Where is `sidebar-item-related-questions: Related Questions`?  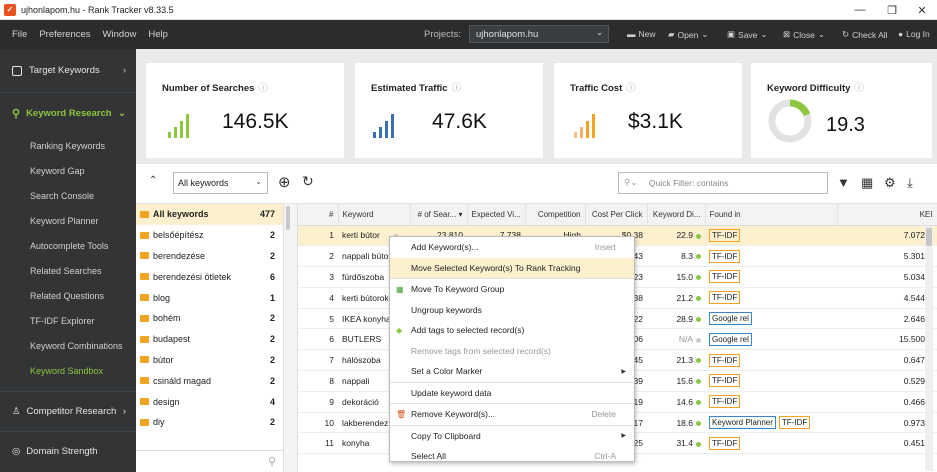
sidebar-item-related-questions: Related Questions is located at coordinates (67, 295).